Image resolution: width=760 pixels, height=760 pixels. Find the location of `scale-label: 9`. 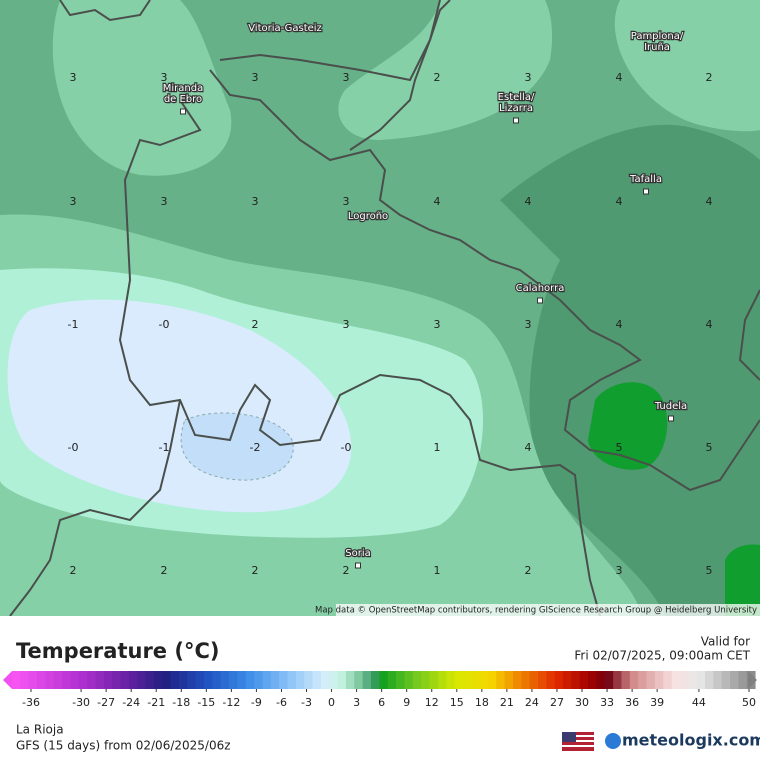

scale-label: 9 is located at coordinates (406, 702).